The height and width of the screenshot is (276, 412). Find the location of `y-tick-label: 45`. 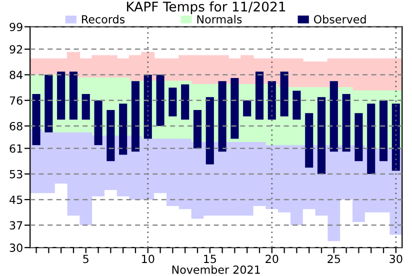

y-tick-label: 45 is located at coordinates (16, 200).